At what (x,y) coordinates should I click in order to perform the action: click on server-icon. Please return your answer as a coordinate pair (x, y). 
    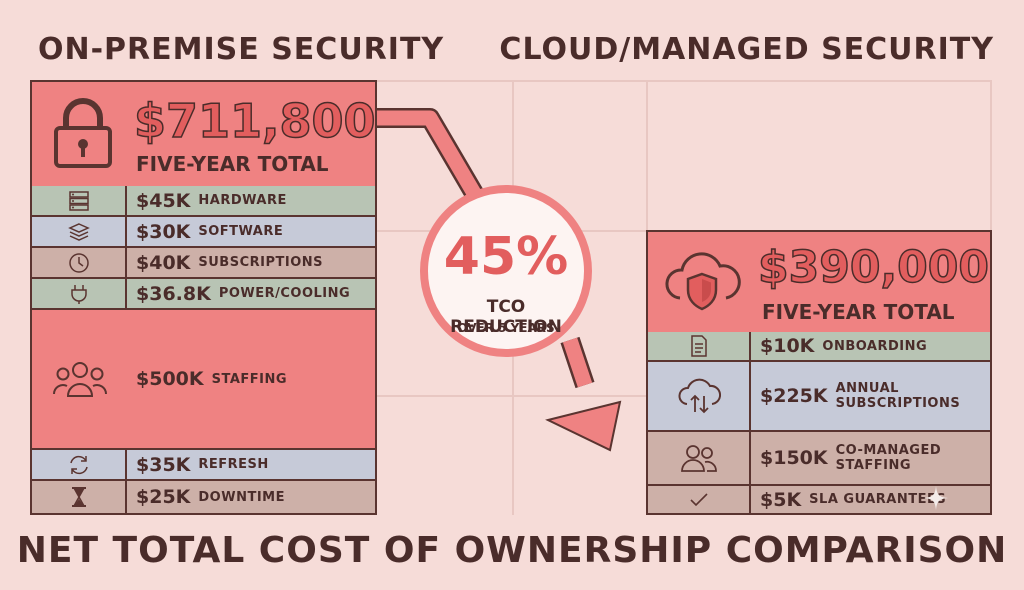
    Looking at the image, I should click on (78, 200).